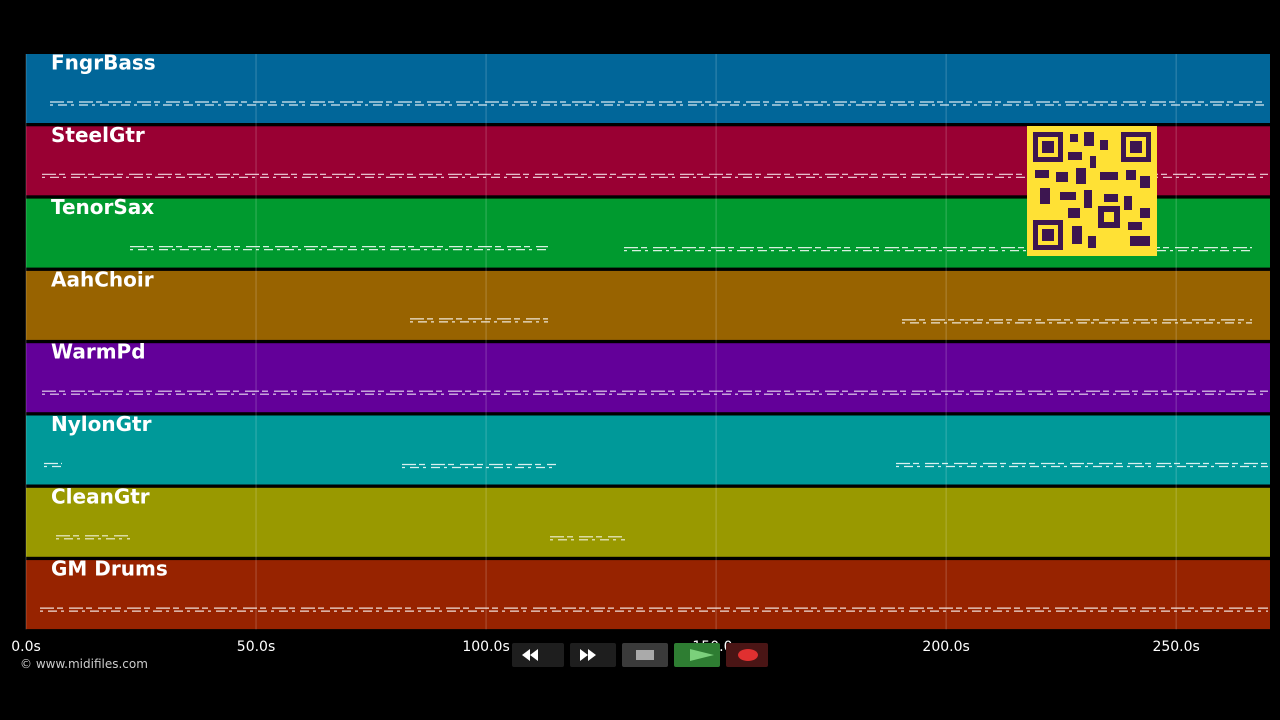 This screenshot has height=720, width=1280. Describe the element at coordinates (98, 352) in the screenshot. I see `track-name: WarmPd` at that location.